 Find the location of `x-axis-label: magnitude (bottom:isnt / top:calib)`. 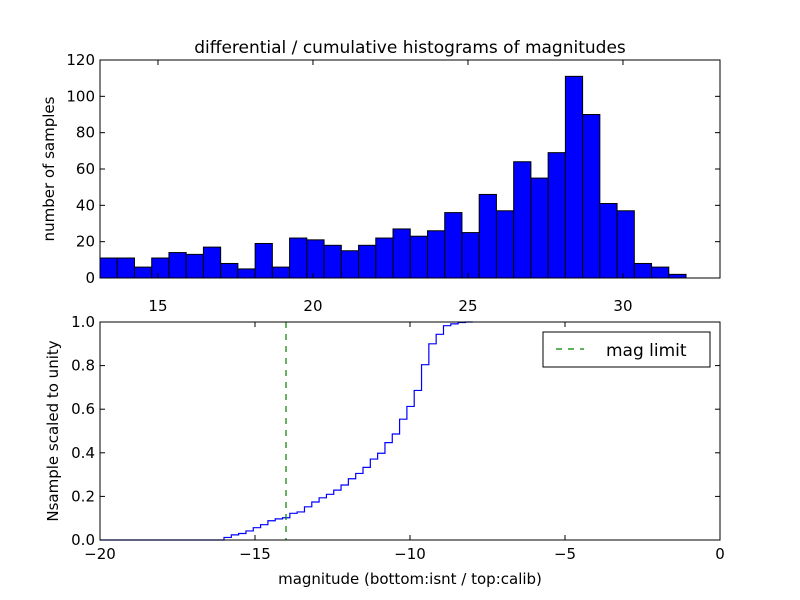

x-axis-label: magnitude (bottom:isnt / top:calib) is located at coordinates (410, 579).